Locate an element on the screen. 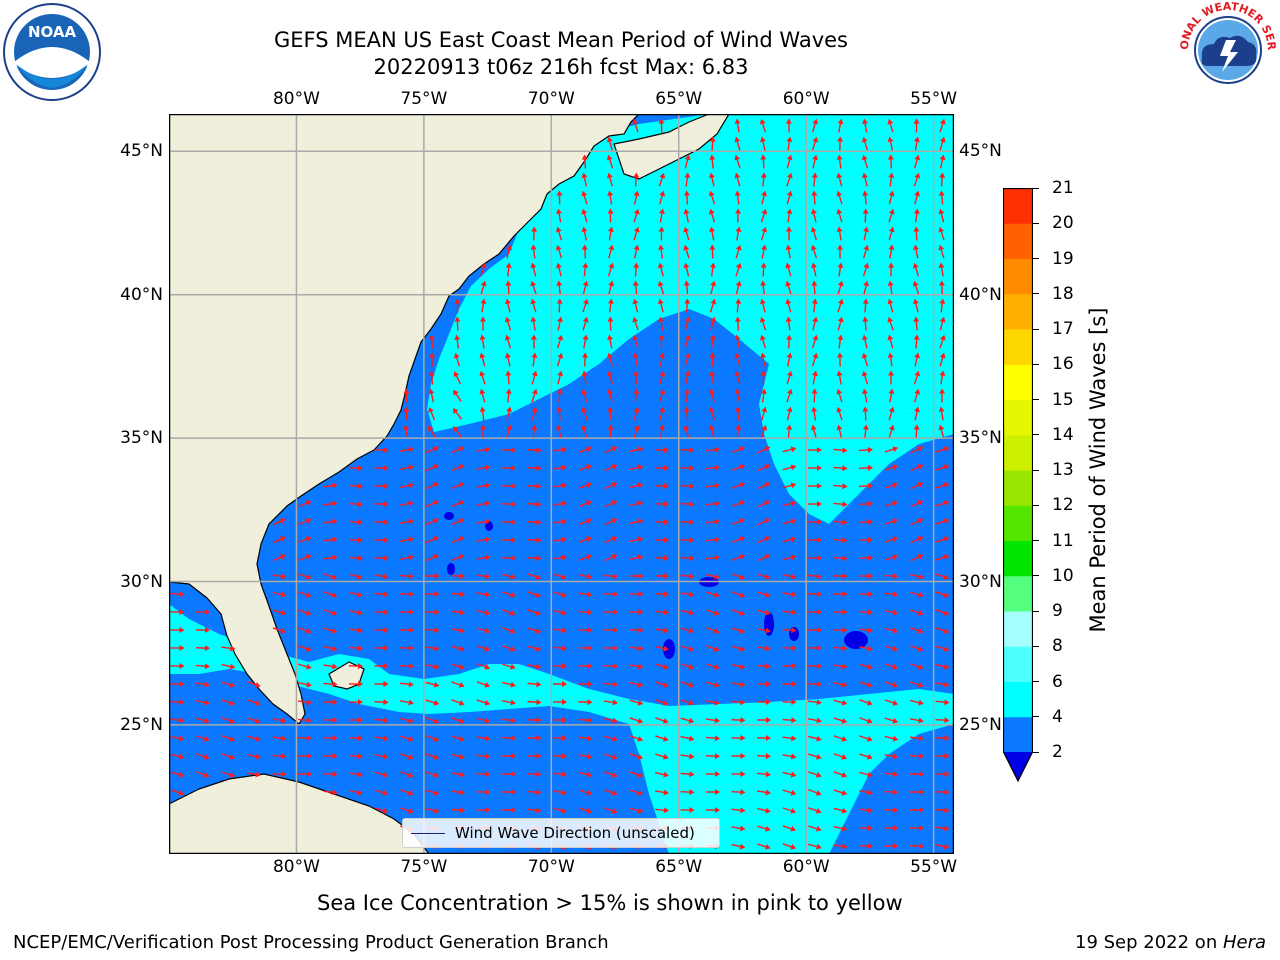 This screenshot has width=1280, height=960. lon-tick-top: 60°W is located at coordinates (806, 99).